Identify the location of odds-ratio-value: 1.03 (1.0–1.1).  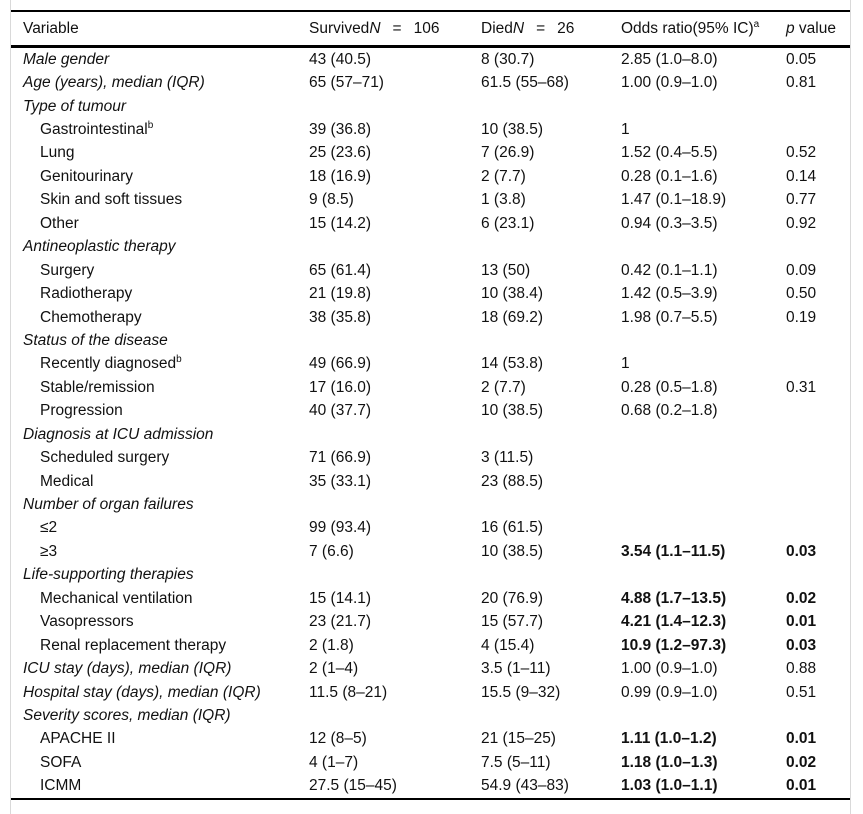
(669, 786).